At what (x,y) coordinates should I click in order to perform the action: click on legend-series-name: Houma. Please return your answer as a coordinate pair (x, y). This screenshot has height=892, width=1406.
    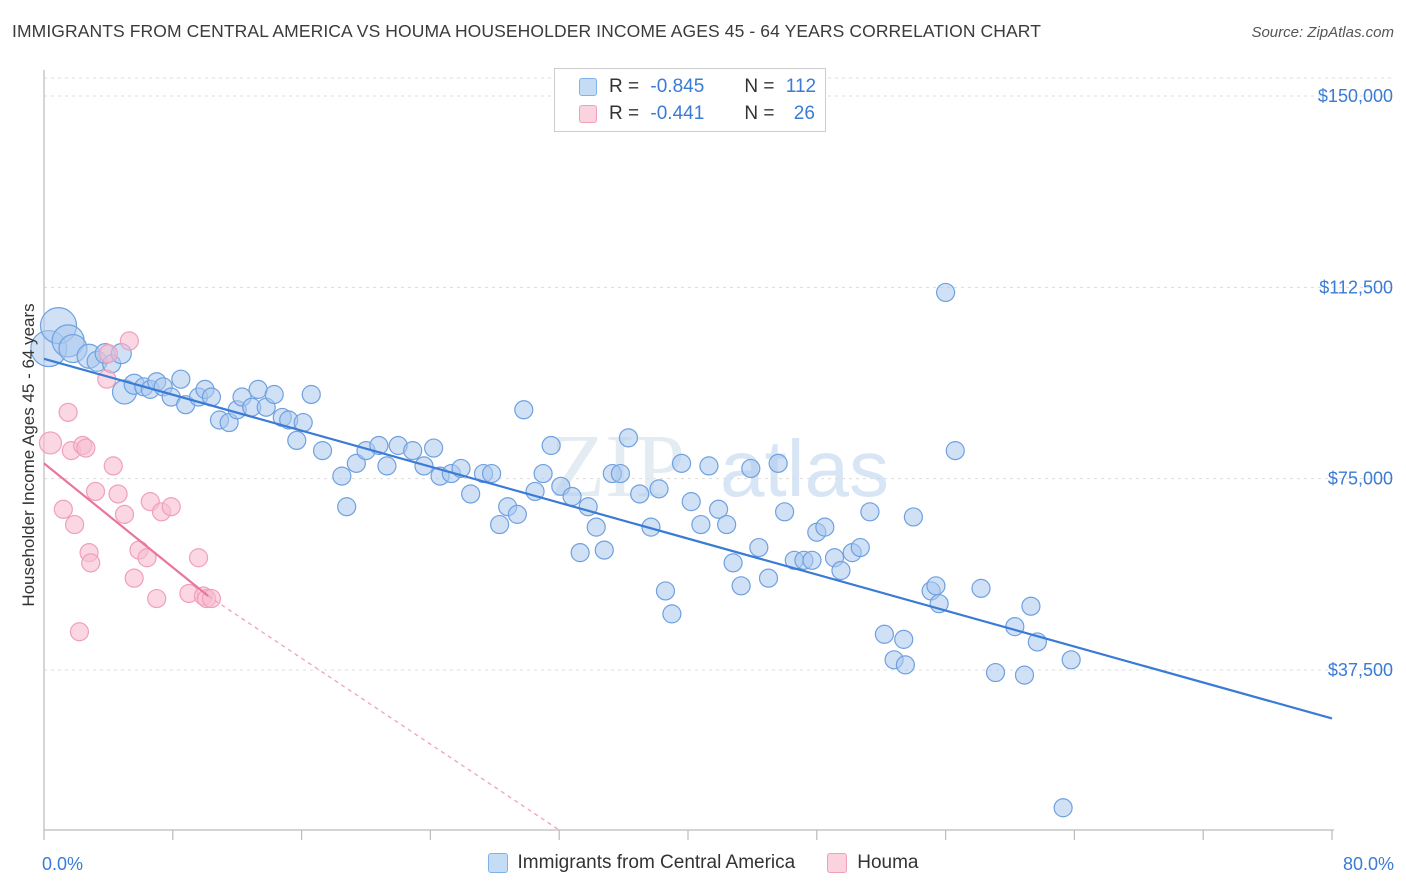
    Looking at the image, I should click on (888, 862).